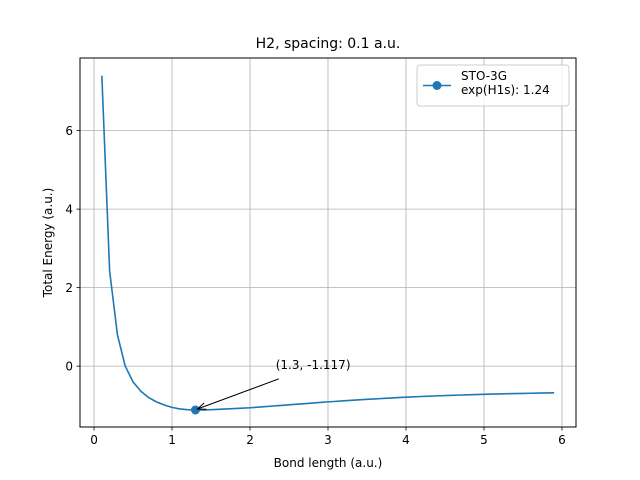  What do you see at coordinates (201, 406) in the screenshot?
I see `annotation-arrowhead` at bounding box center [201, 406].